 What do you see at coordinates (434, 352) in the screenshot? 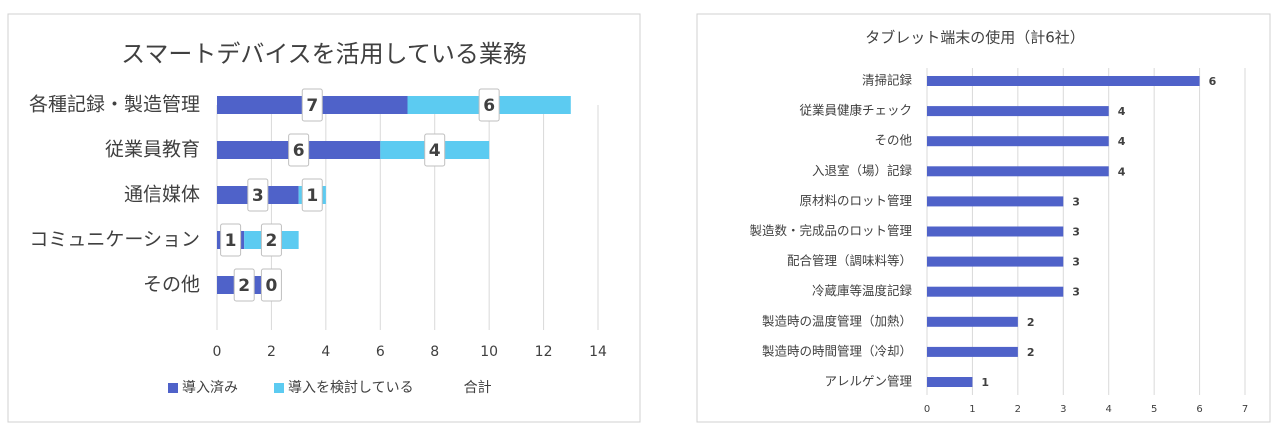
I see `x-tick-label: 8` at bounding box center [434, 352].